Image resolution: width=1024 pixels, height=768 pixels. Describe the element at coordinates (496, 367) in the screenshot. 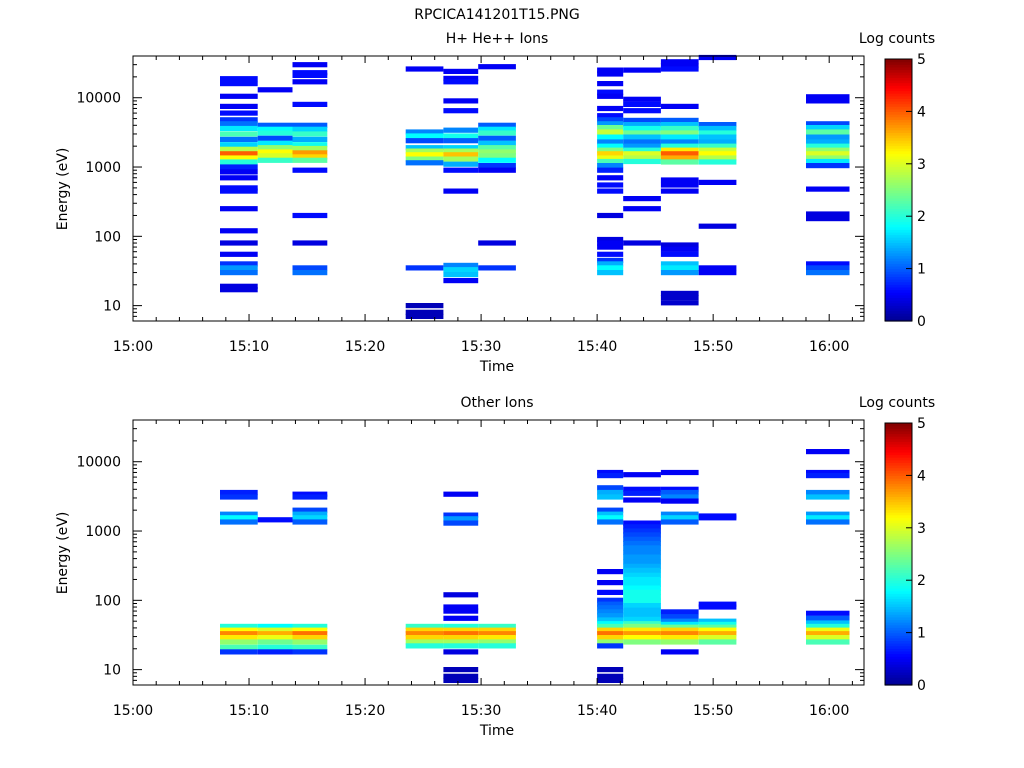

I see `x-axis-label: Time` at that location.